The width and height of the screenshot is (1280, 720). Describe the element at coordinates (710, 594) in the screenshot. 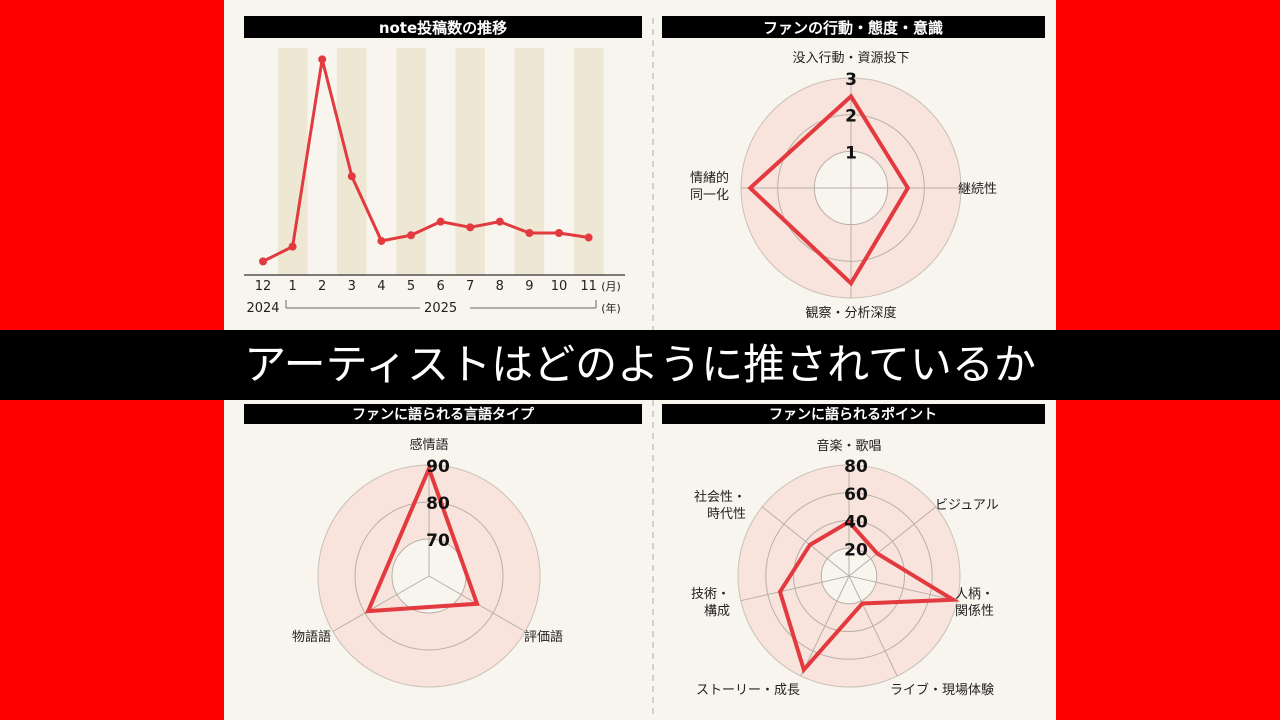

I see `radar-axis-label: 技術・` at that location.